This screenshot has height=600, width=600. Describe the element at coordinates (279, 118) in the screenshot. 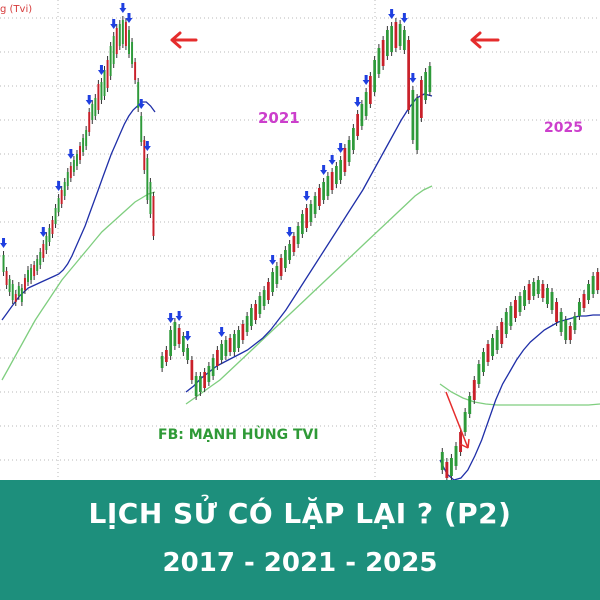

I see `year-label-2021: 2021` at that location.